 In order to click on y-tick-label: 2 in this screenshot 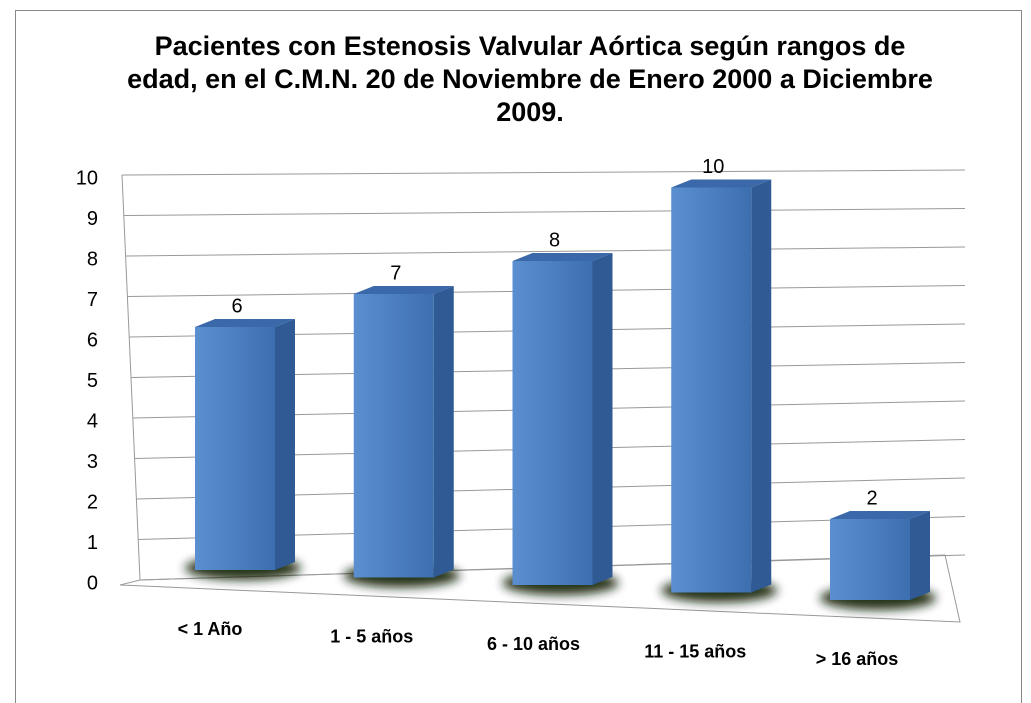, I will do `click(92, 502)`.